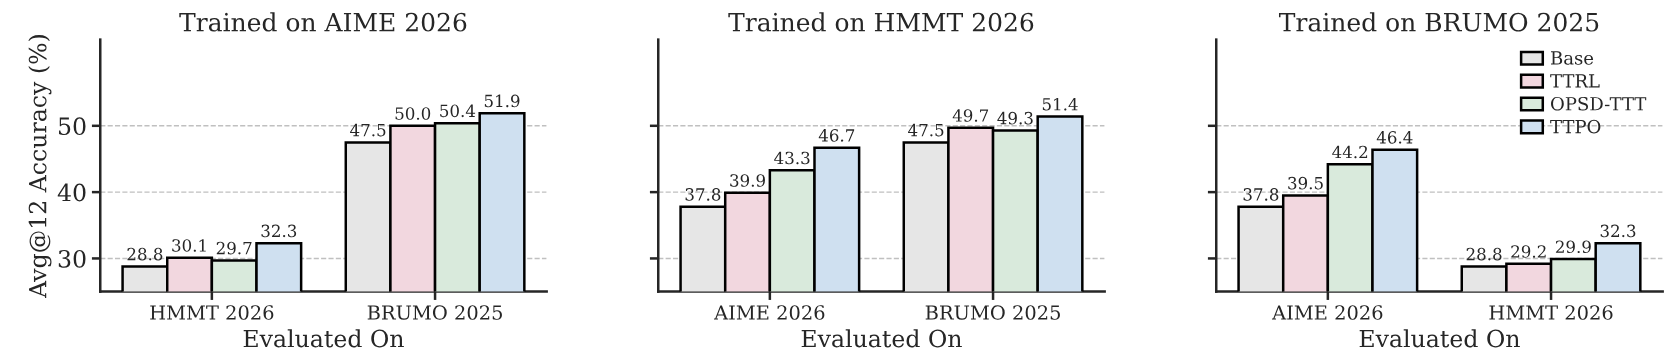 The height and width of the screenshot is (360, 1671). What do you see at coordinates (1528, 251) in the screenshot?
I see `data-label: 29.2` at bounding box center [1528, 251].